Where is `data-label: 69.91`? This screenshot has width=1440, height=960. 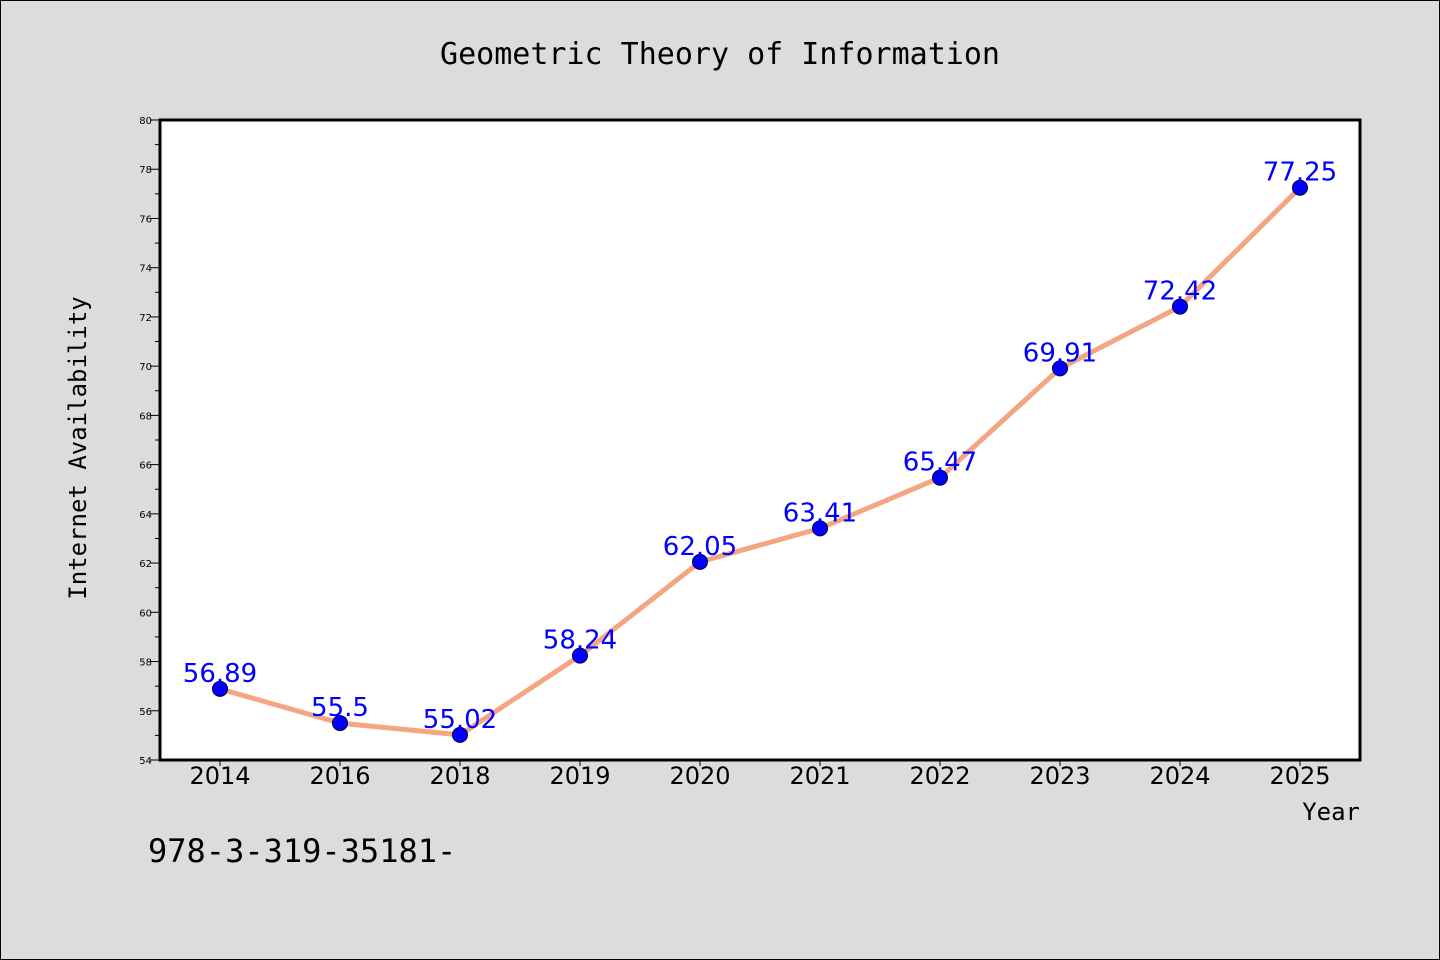 data-label: 69.91 is located at coordinates (1060, 353).